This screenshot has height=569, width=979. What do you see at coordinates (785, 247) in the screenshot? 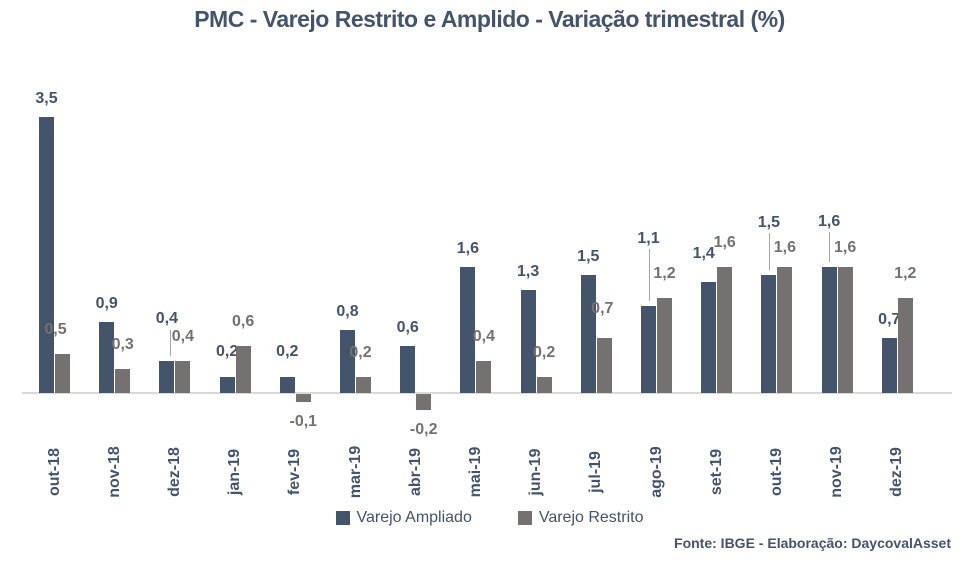
I see `value-label-restrito-out-19: 1,6` at bounding box center [785, 247].